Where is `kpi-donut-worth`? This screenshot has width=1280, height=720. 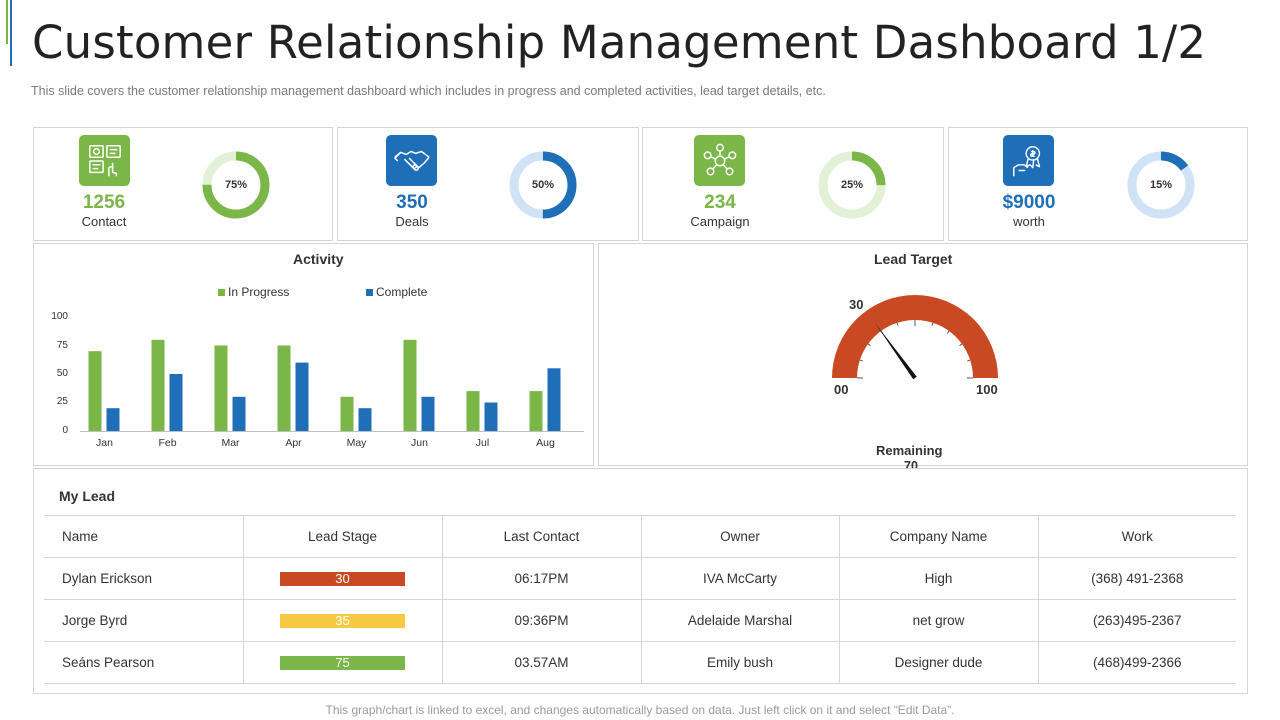 kpi-donut-worth is located at coordinates (1161, 185).